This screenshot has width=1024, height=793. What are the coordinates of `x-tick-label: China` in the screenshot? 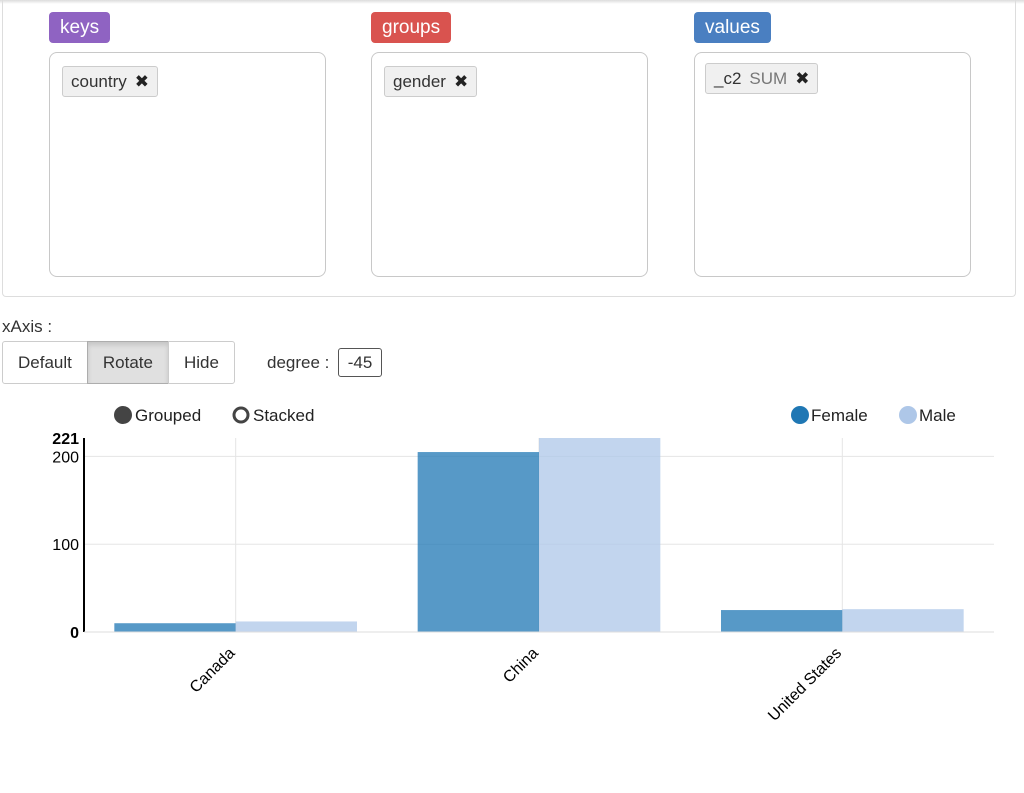 It's located at (521, 666).